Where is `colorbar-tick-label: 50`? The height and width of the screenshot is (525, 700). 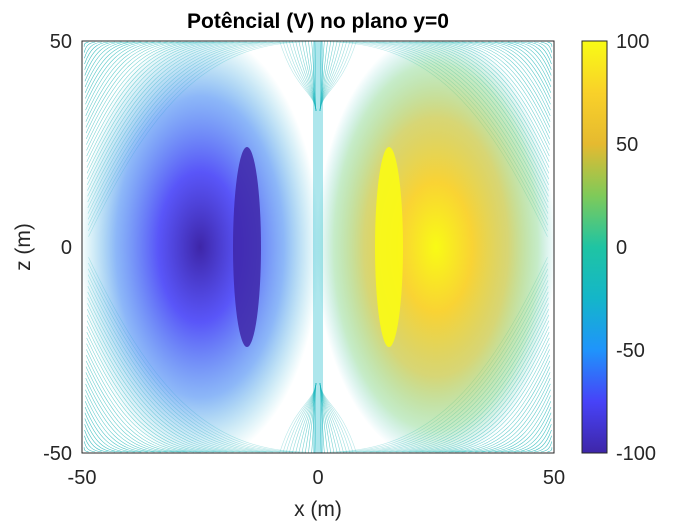
colorbar-tick-label: 50 is located at coordinates (627, 145).